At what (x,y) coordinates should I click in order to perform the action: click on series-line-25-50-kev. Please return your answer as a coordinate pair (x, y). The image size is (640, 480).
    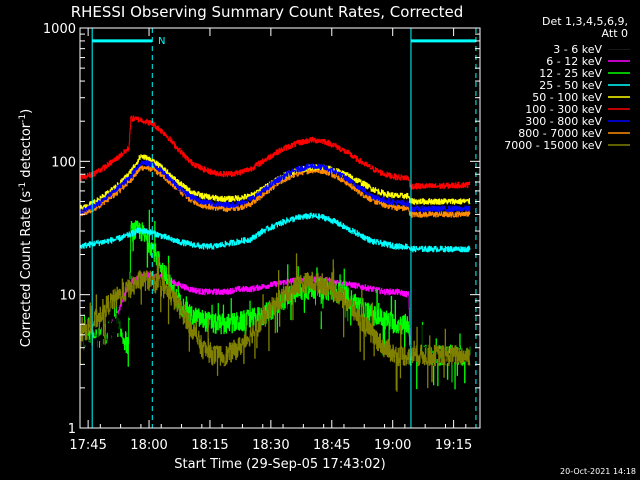
    Looking at the image, I should click on (275, 232).